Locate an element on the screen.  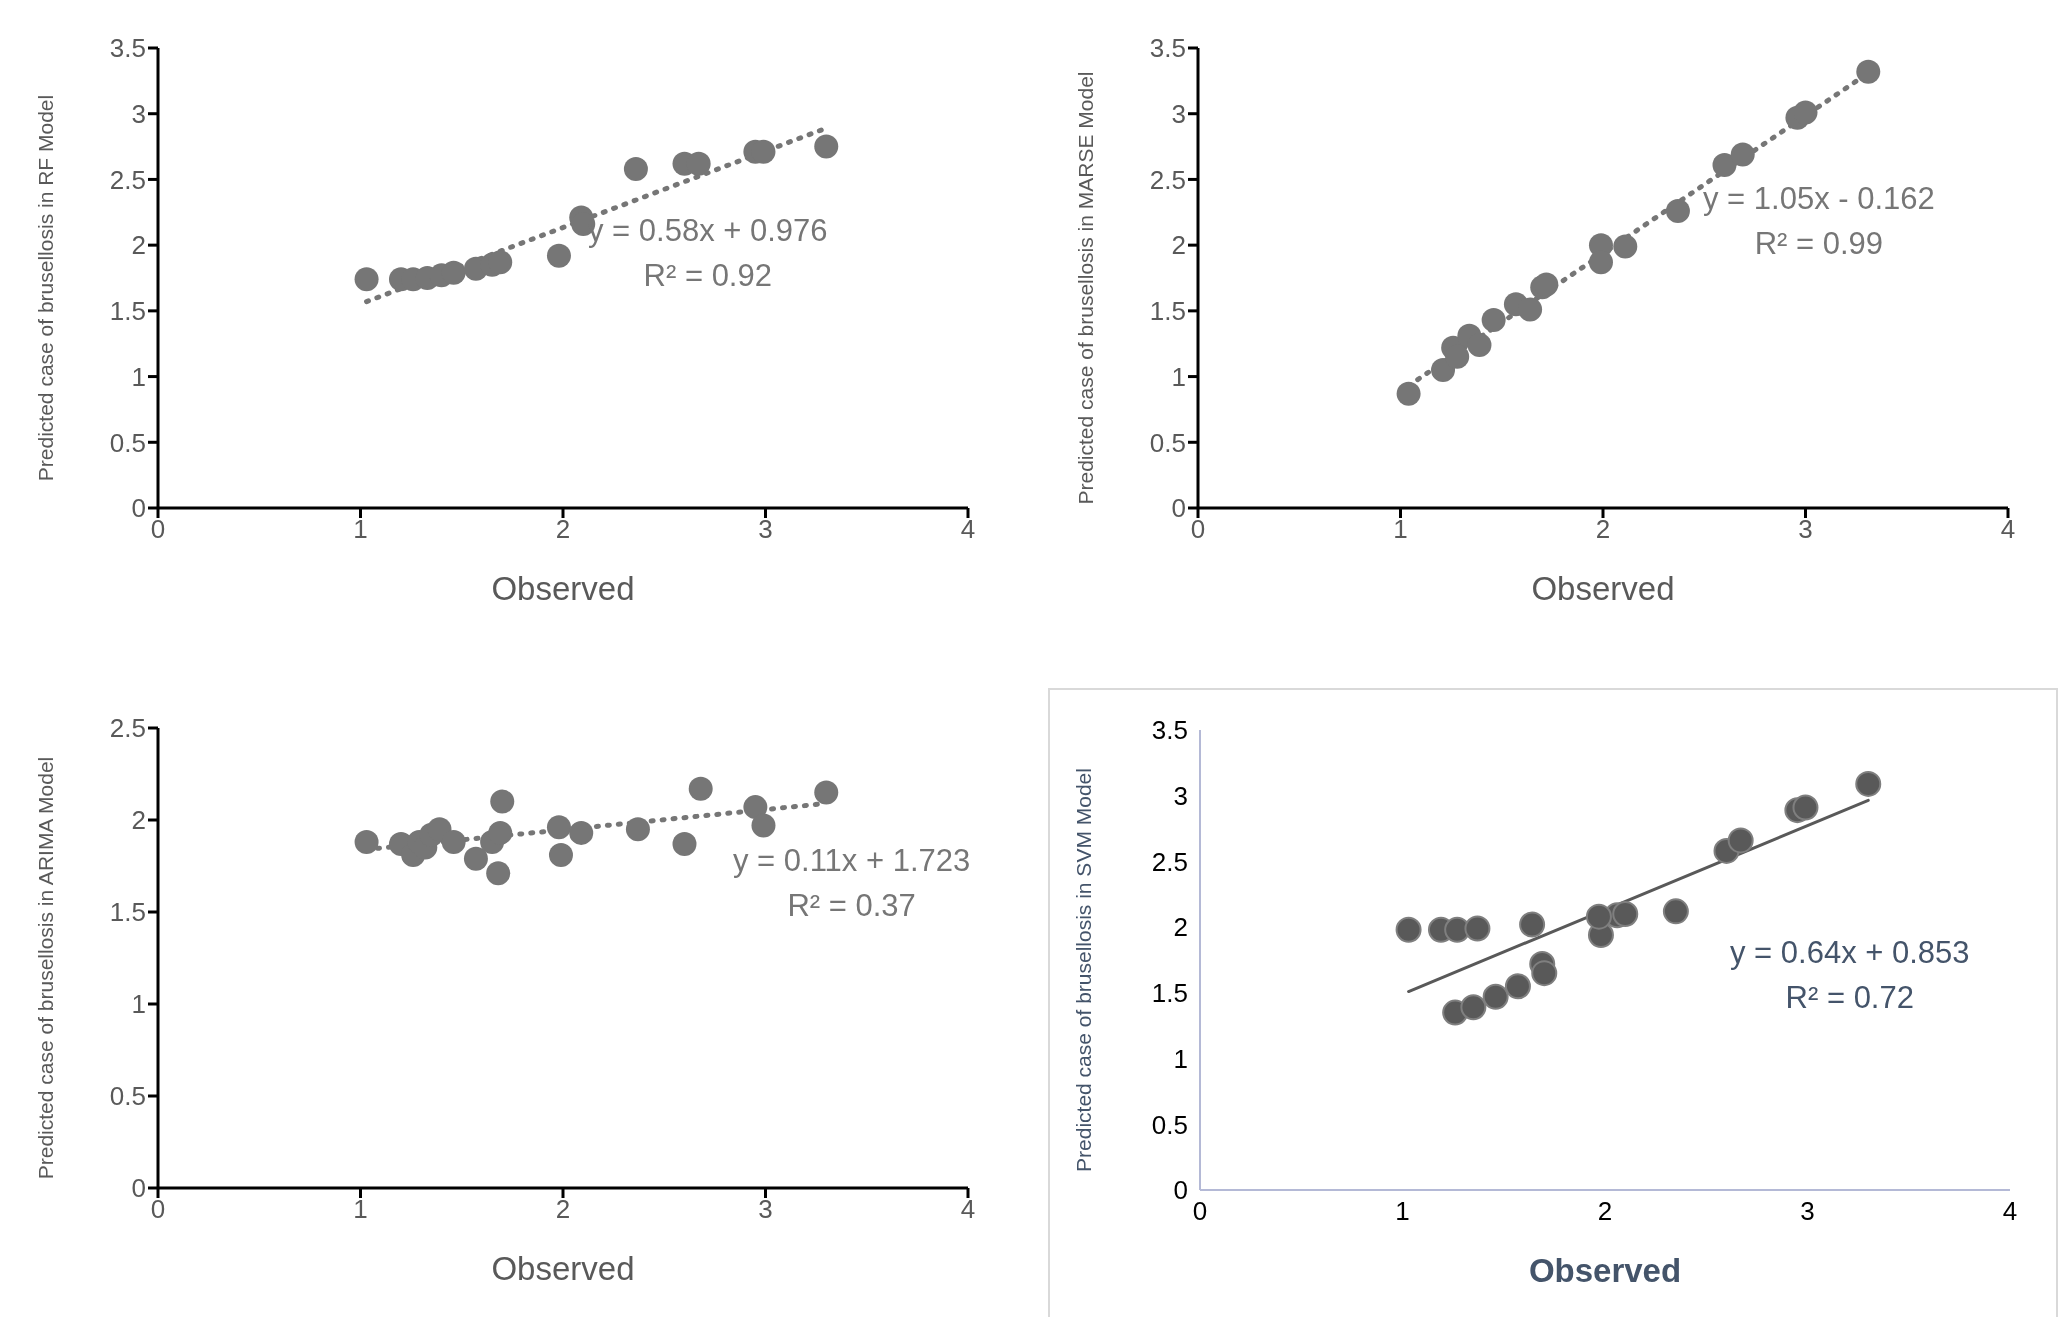
y-axis-title: Predicted case of brusellosis in MARSE Model is located at coordinates (1086, 288).